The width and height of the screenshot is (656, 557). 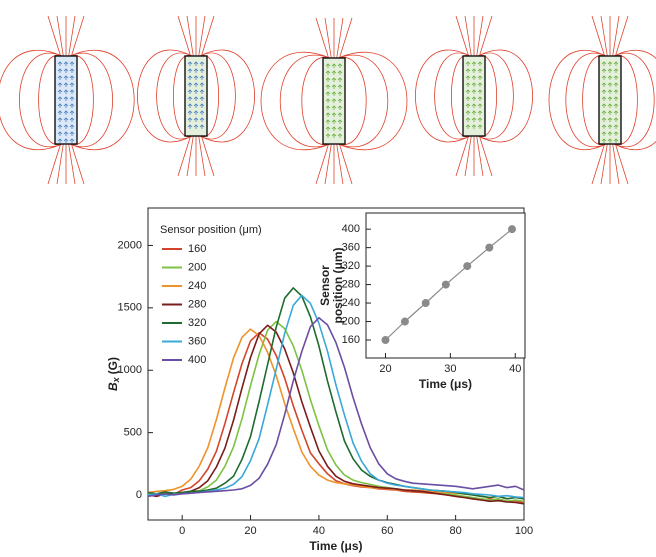 I want to click on x-tick-label: 100, so click(x=524, y=531).